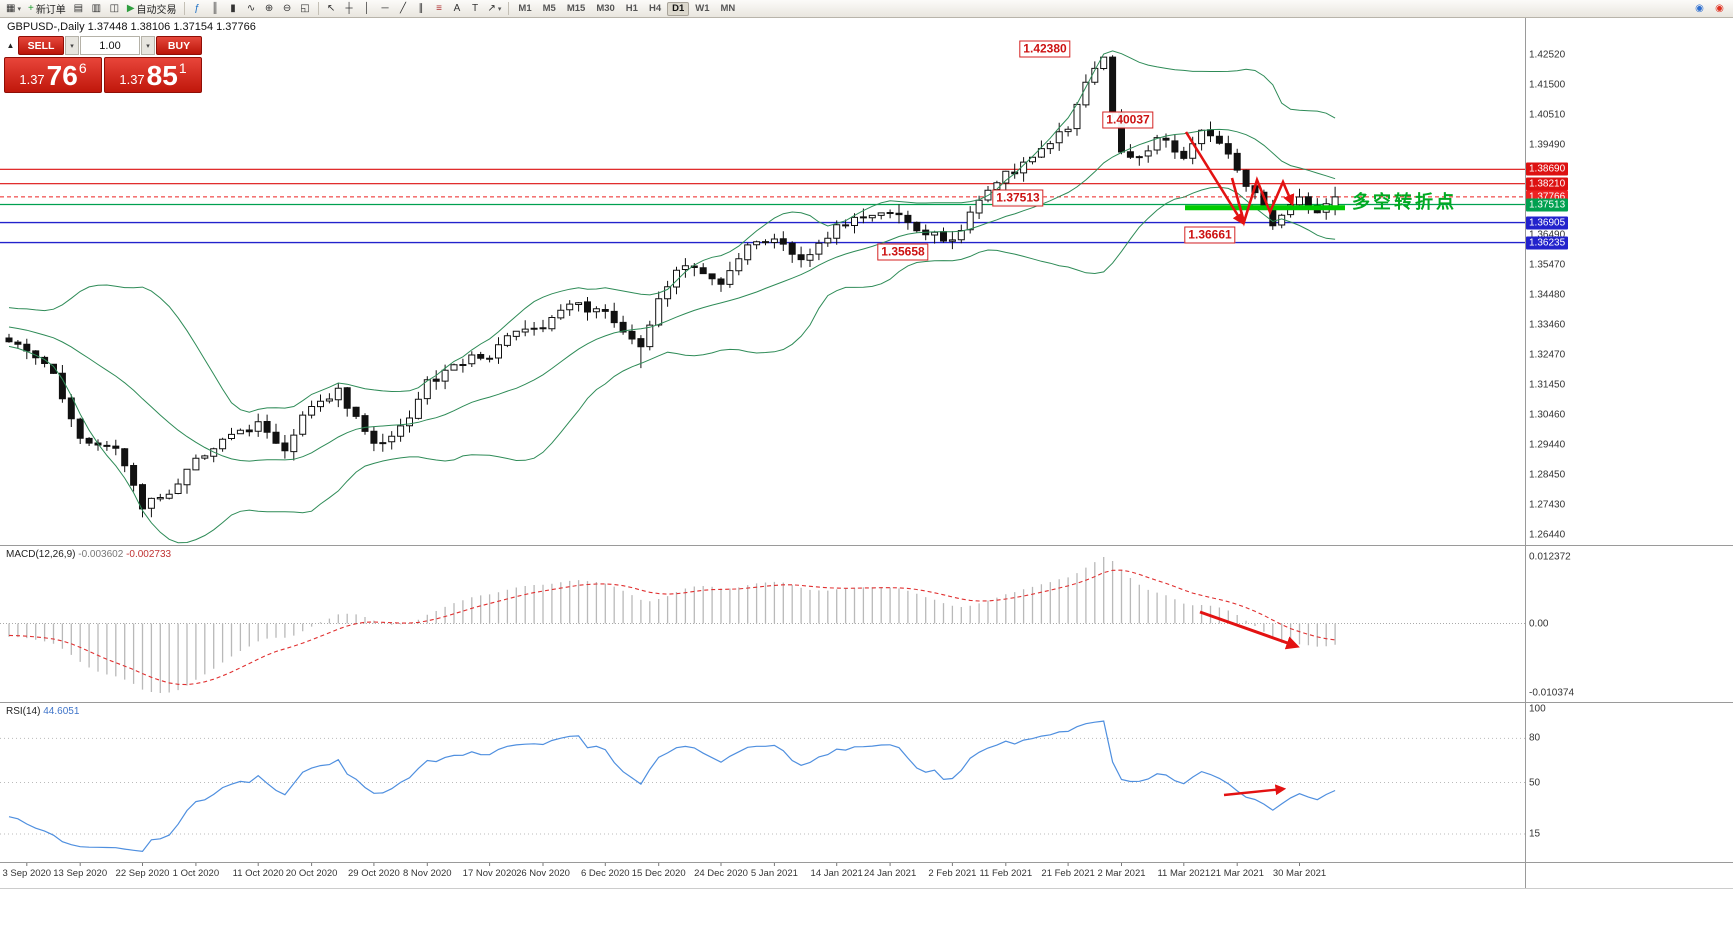  What do you see at coordinates (331, 8) in the screenshot?
I see `cursor-button: ↖` at bounding box center [331, 8].